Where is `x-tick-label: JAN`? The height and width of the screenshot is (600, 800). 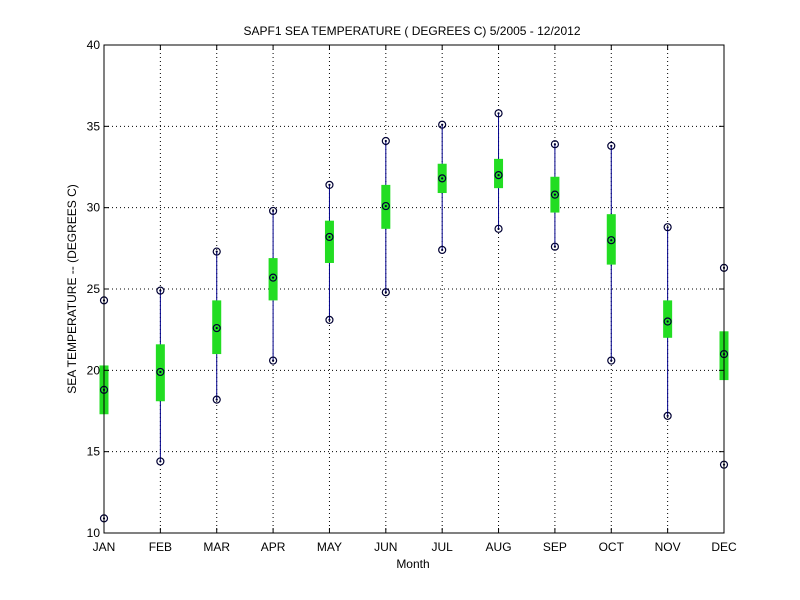
x-tick-label: JAN is located at coordinates (104, 547).